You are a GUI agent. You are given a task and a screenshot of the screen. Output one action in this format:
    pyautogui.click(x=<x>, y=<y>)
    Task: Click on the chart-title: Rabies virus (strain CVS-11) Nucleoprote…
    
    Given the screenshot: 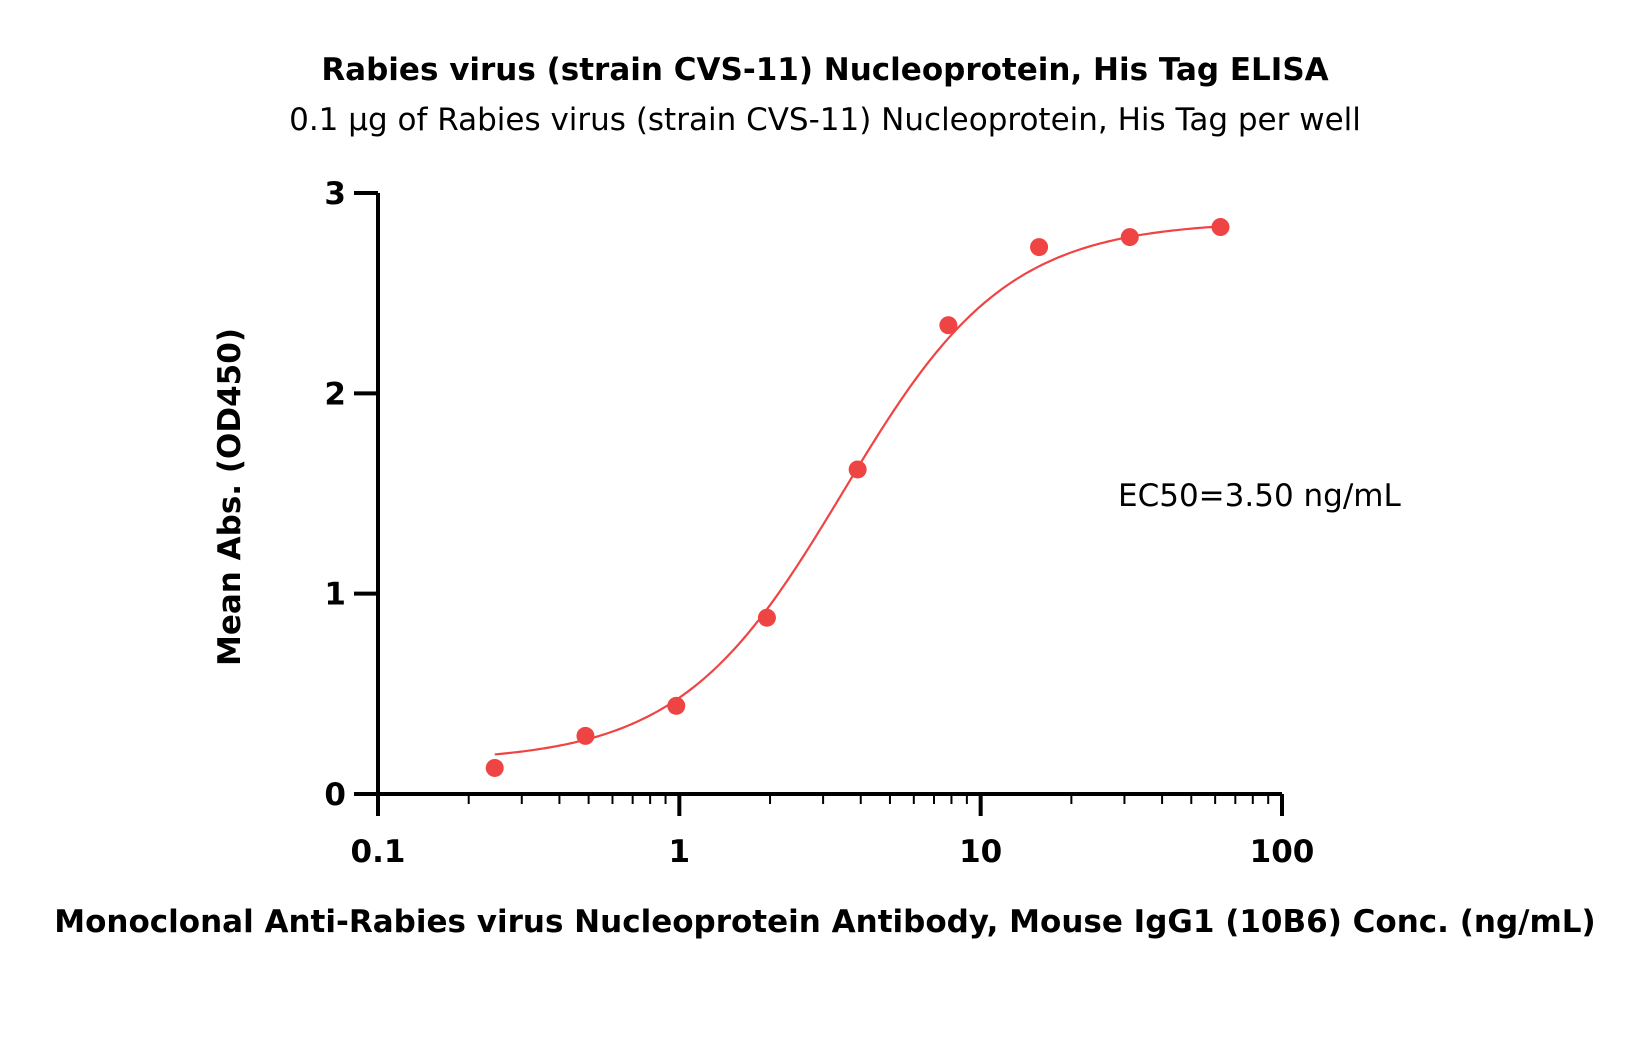 What is the action you would take?
    pyautogui.click(x=824, y=70)
    